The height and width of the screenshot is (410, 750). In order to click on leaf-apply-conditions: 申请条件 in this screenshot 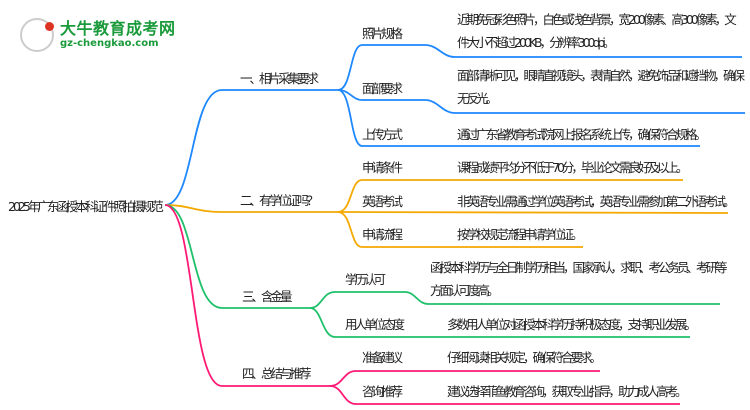, I will do `click(382, 167)`.